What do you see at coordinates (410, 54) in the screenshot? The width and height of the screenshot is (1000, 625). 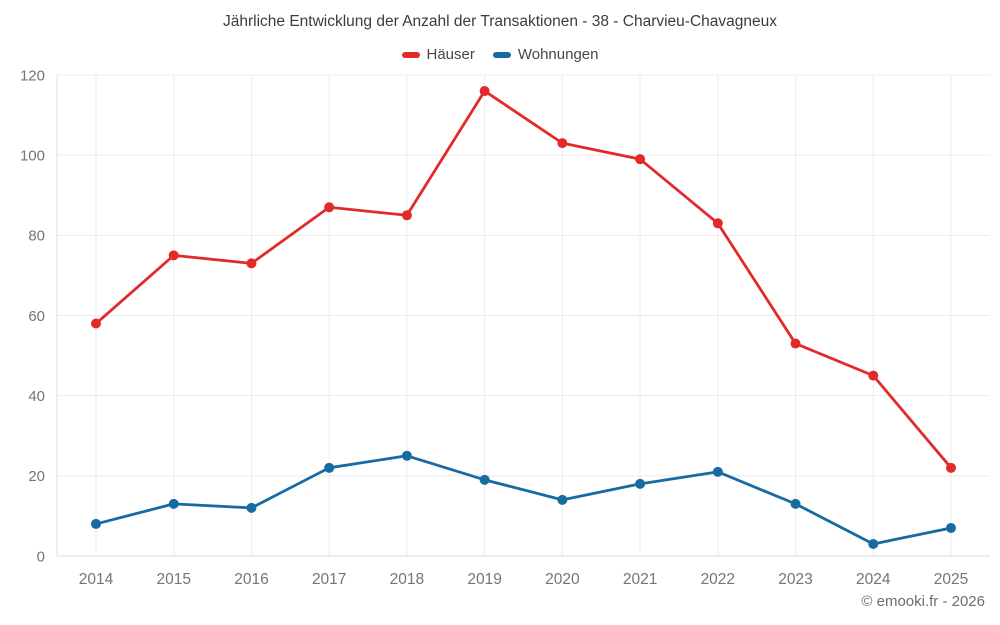 I see `legend-swatch-haeuser-icon` at bounding box center [410, 54].